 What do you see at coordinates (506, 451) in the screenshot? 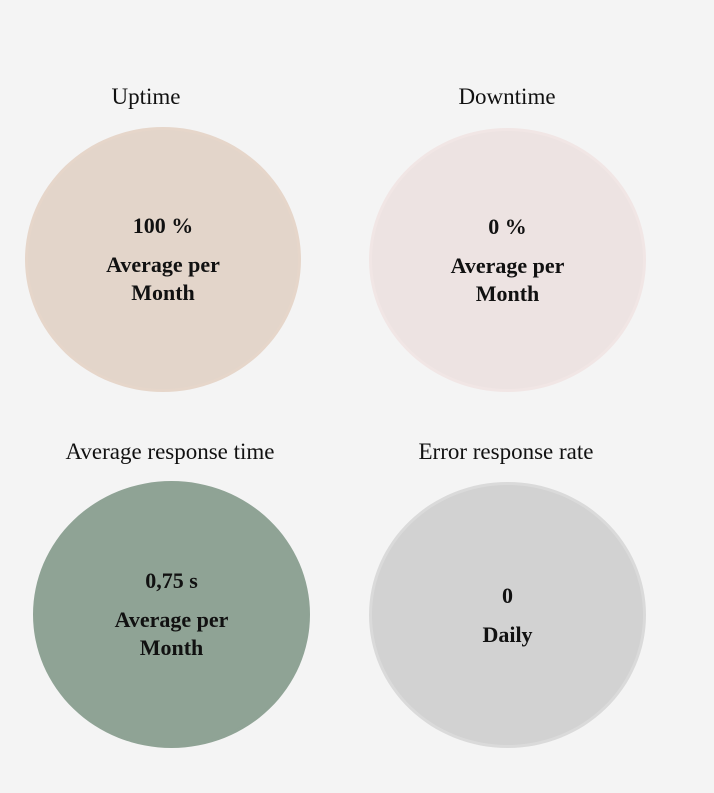
I see `error-rate-title: Error response rate` at bounding box center [506, 451].